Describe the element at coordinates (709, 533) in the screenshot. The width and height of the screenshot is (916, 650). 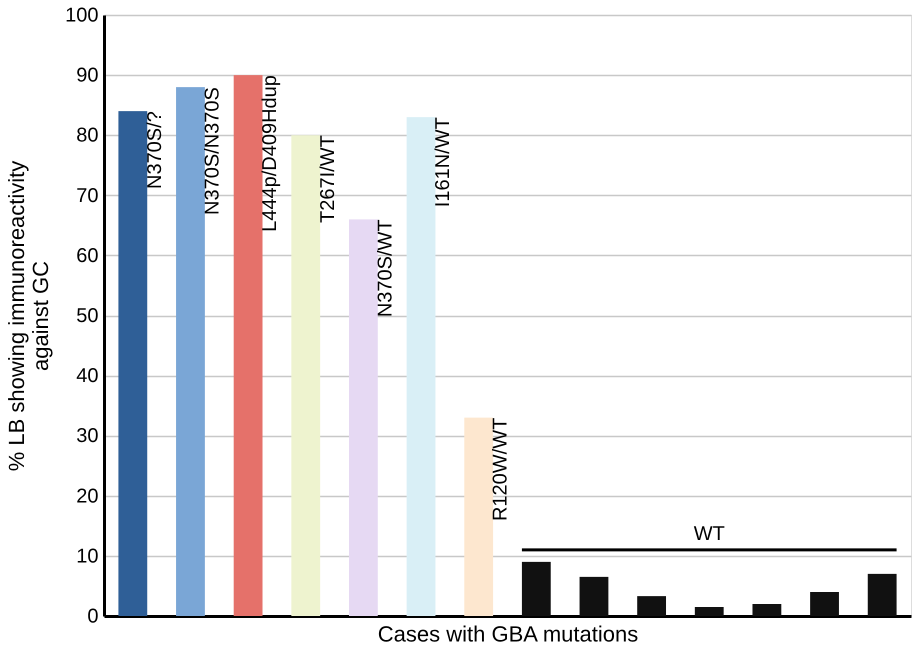
I see `ref-line-label: WT` at that location.